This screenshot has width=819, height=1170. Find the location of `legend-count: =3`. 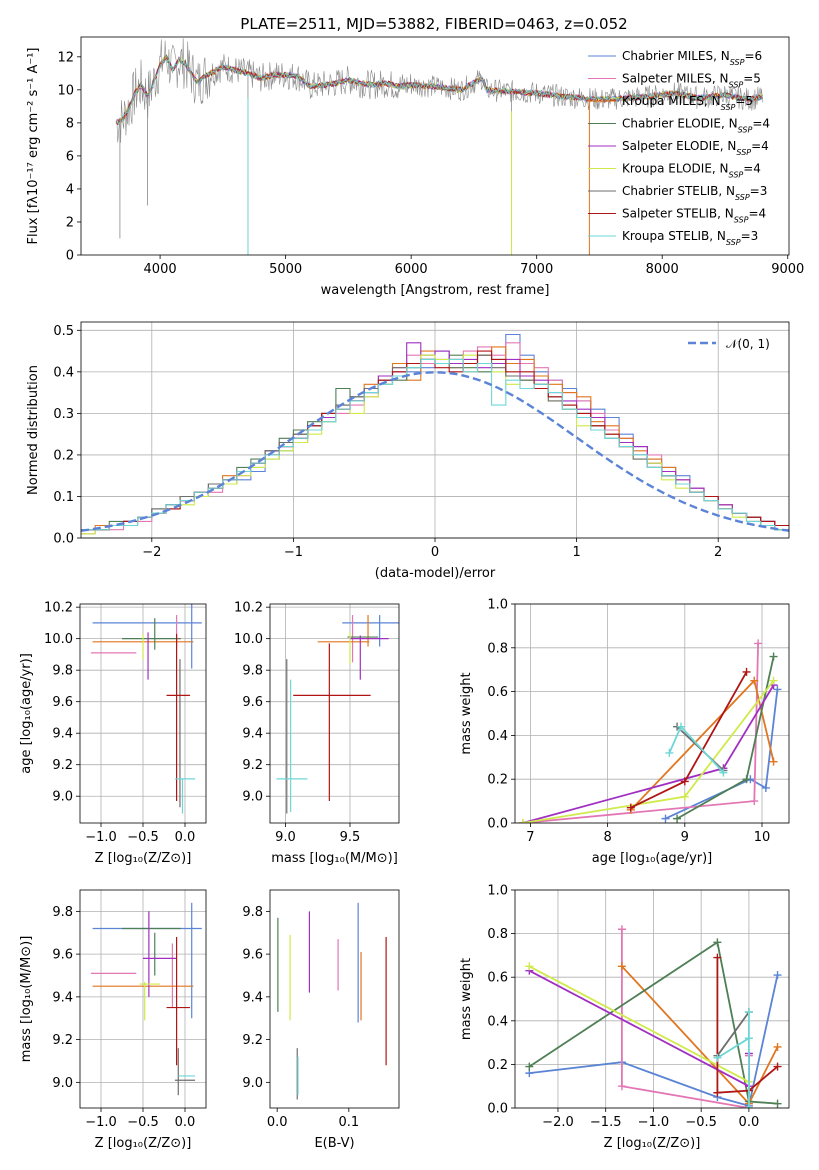

legend-count: =3 is located at coordinates (750, 236).